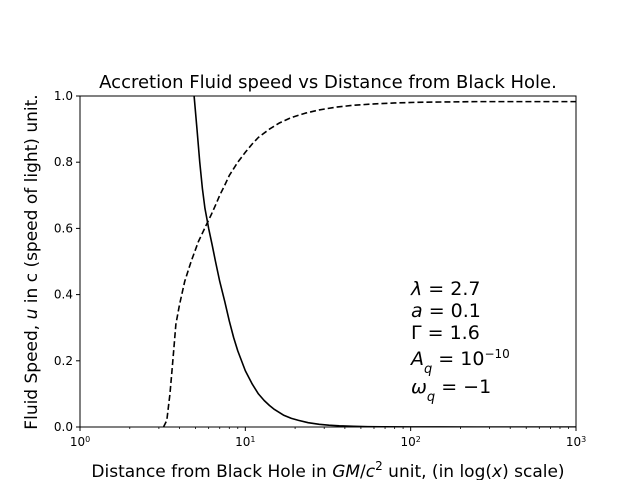  I want to click on y-tick-label: 0.8, so click(63, 162).